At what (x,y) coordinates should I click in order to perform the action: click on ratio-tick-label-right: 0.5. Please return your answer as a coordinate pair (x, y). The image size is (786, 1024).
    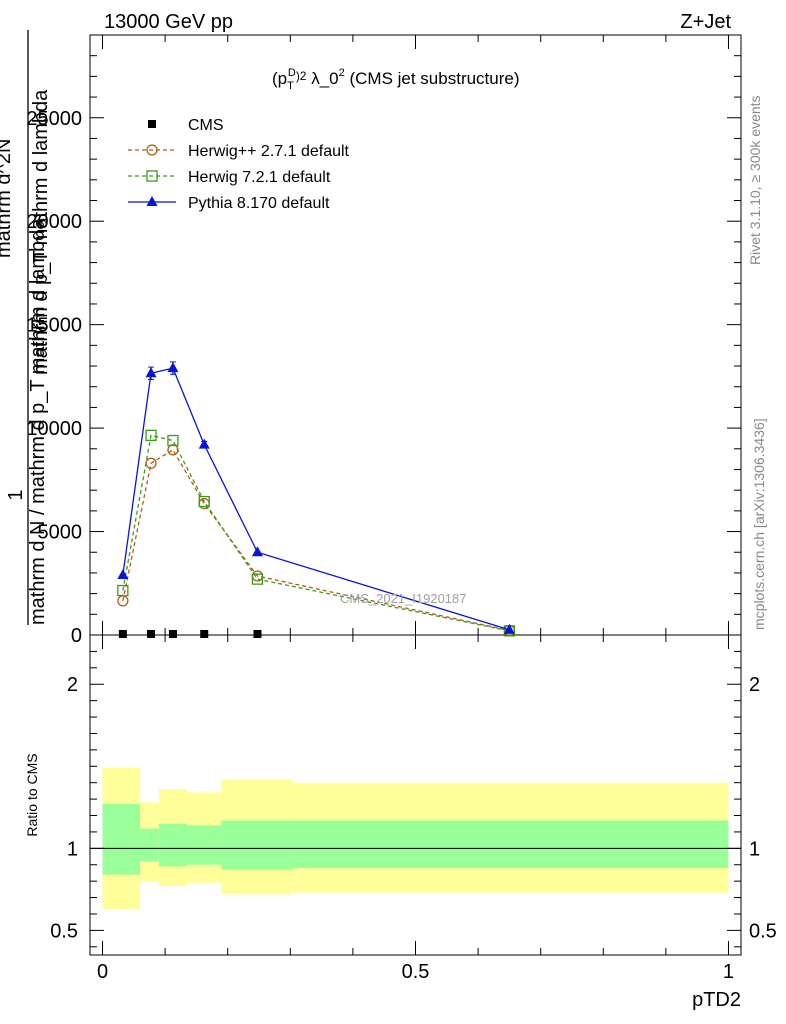
    Looking at the image, I should click on (763, 931).